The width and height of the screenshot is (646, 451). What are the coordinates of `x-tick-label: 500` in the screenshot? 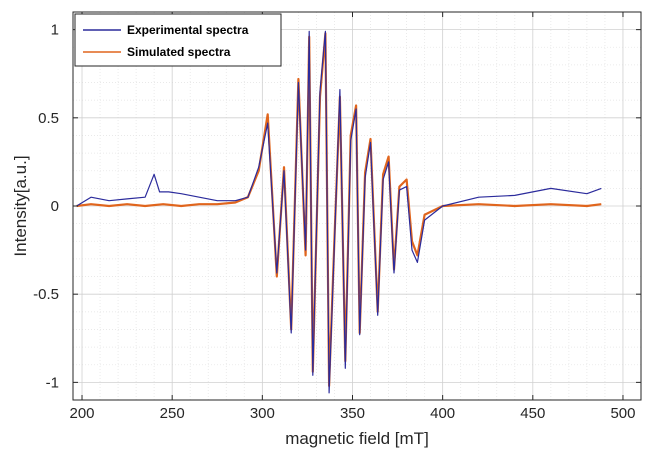 It's located at (622, 413).